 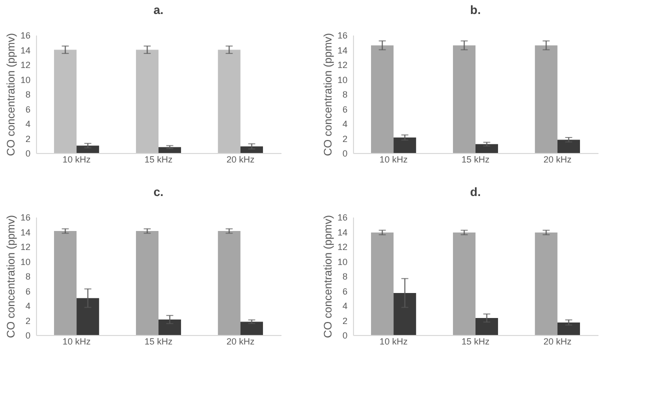 I want to click on chart-title: a., so click(x=158, y=10).